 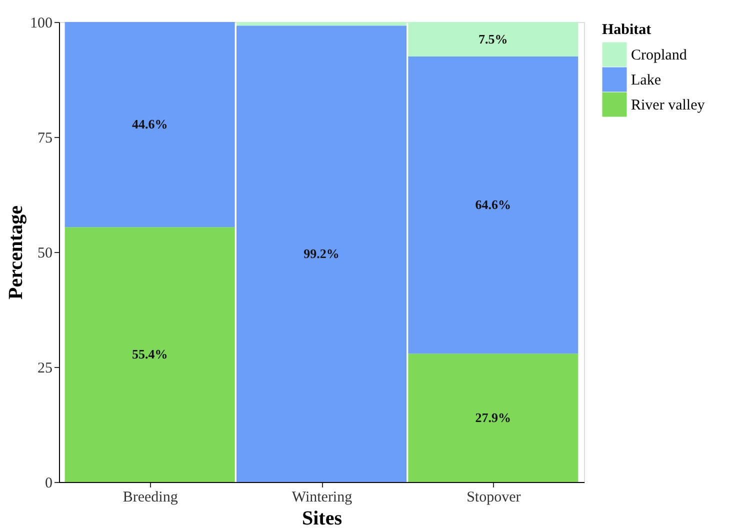 What do you see at coordinates (45, 138) in the screenshot?
I see `y-tick-label: 75` at bounding box center [45, 138].